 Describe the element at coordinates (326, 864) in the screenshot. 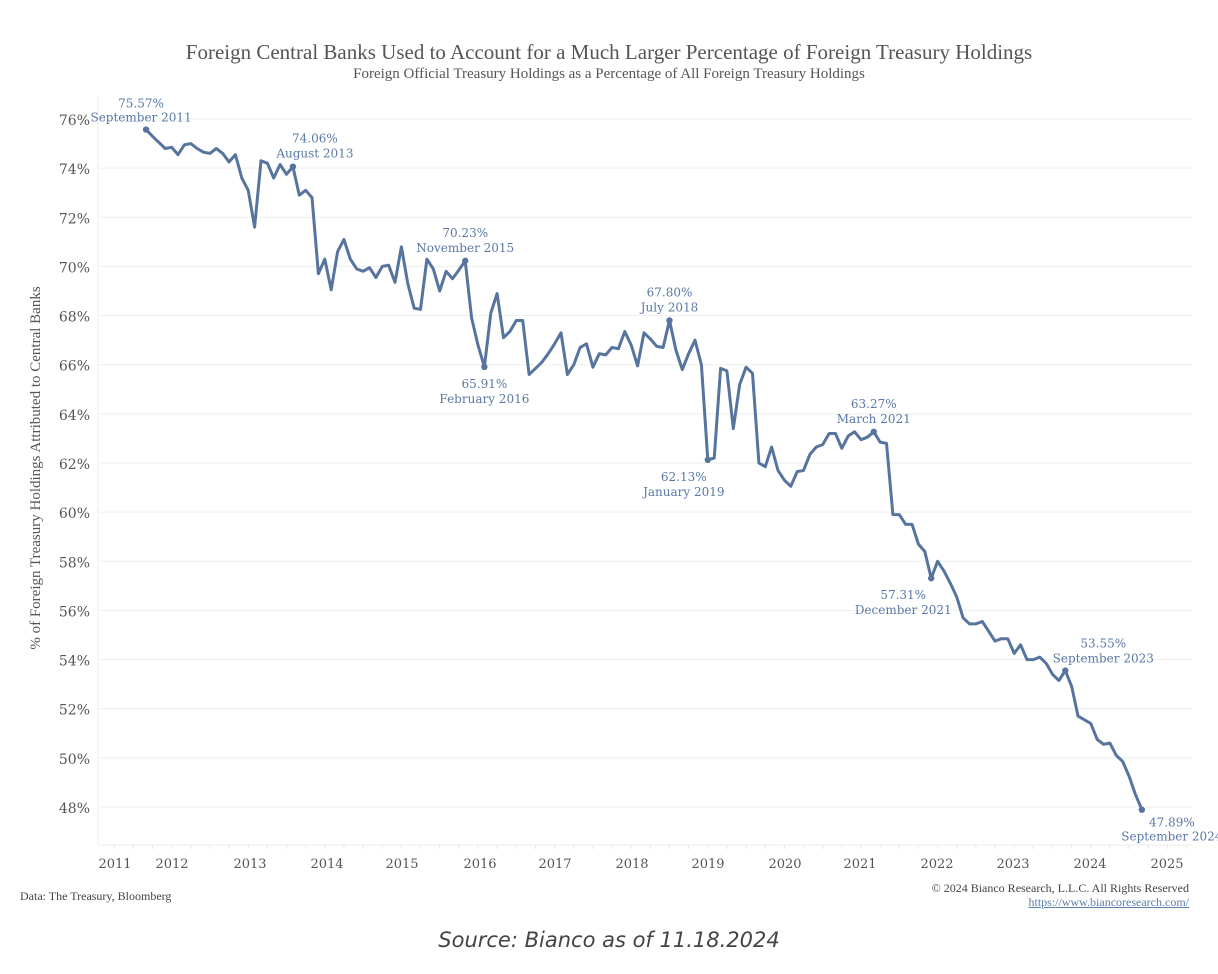

I see `x-tick-label: 2014` at that location.